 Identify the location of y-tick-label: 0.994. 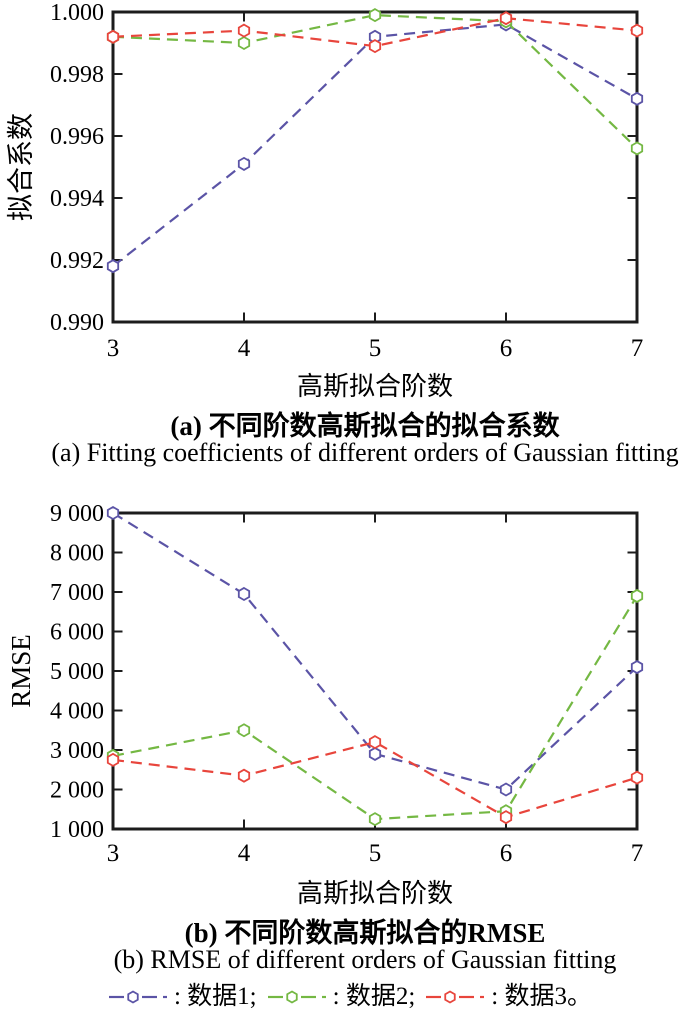
(77, 199).